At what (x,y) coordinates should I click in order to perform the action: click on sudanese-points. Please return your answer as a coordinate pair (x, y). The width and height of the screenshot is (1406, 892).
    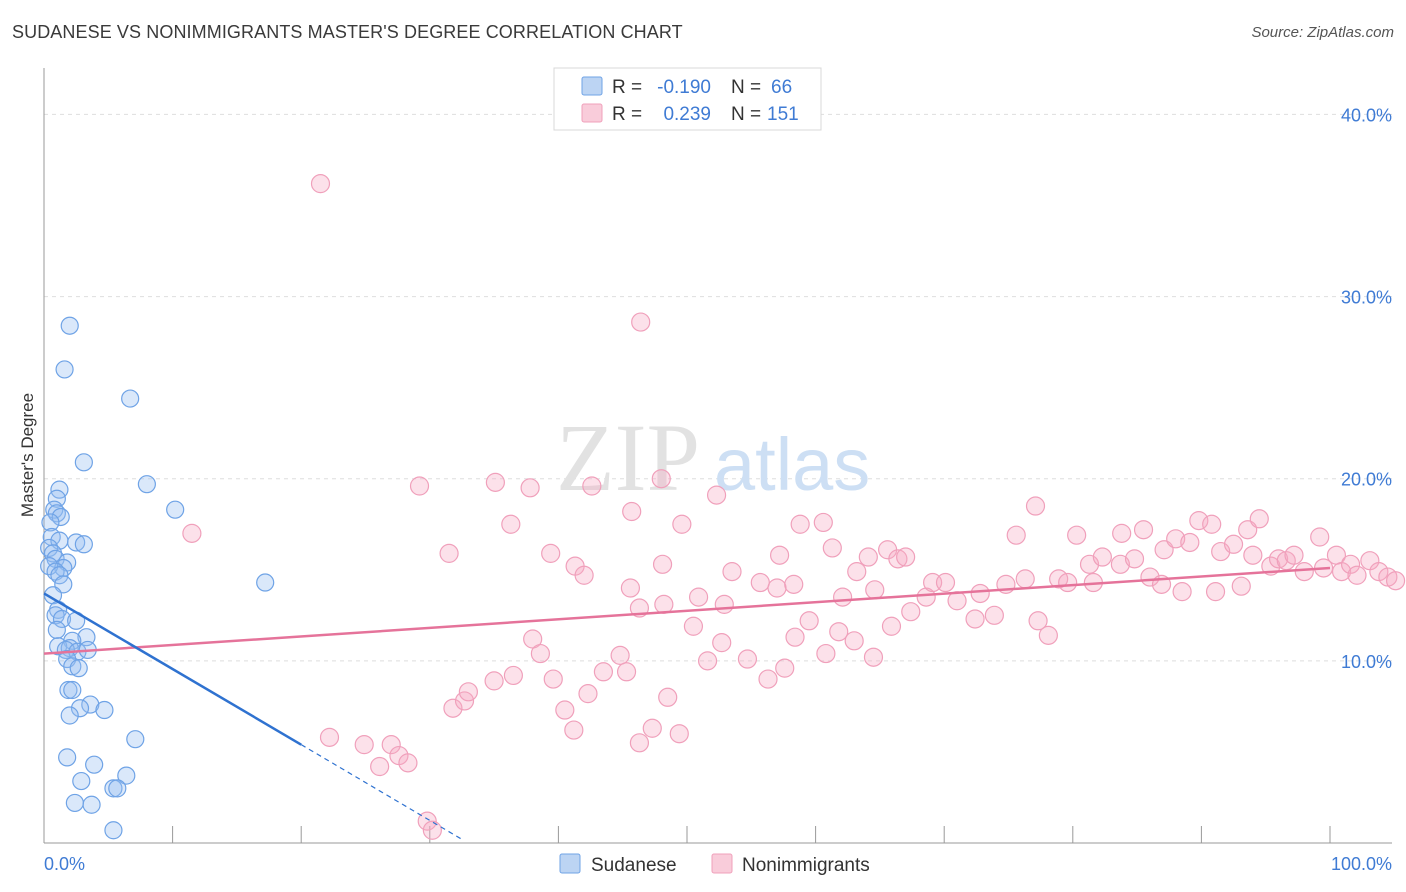
    Looking at the image, I should click on (157, 578).